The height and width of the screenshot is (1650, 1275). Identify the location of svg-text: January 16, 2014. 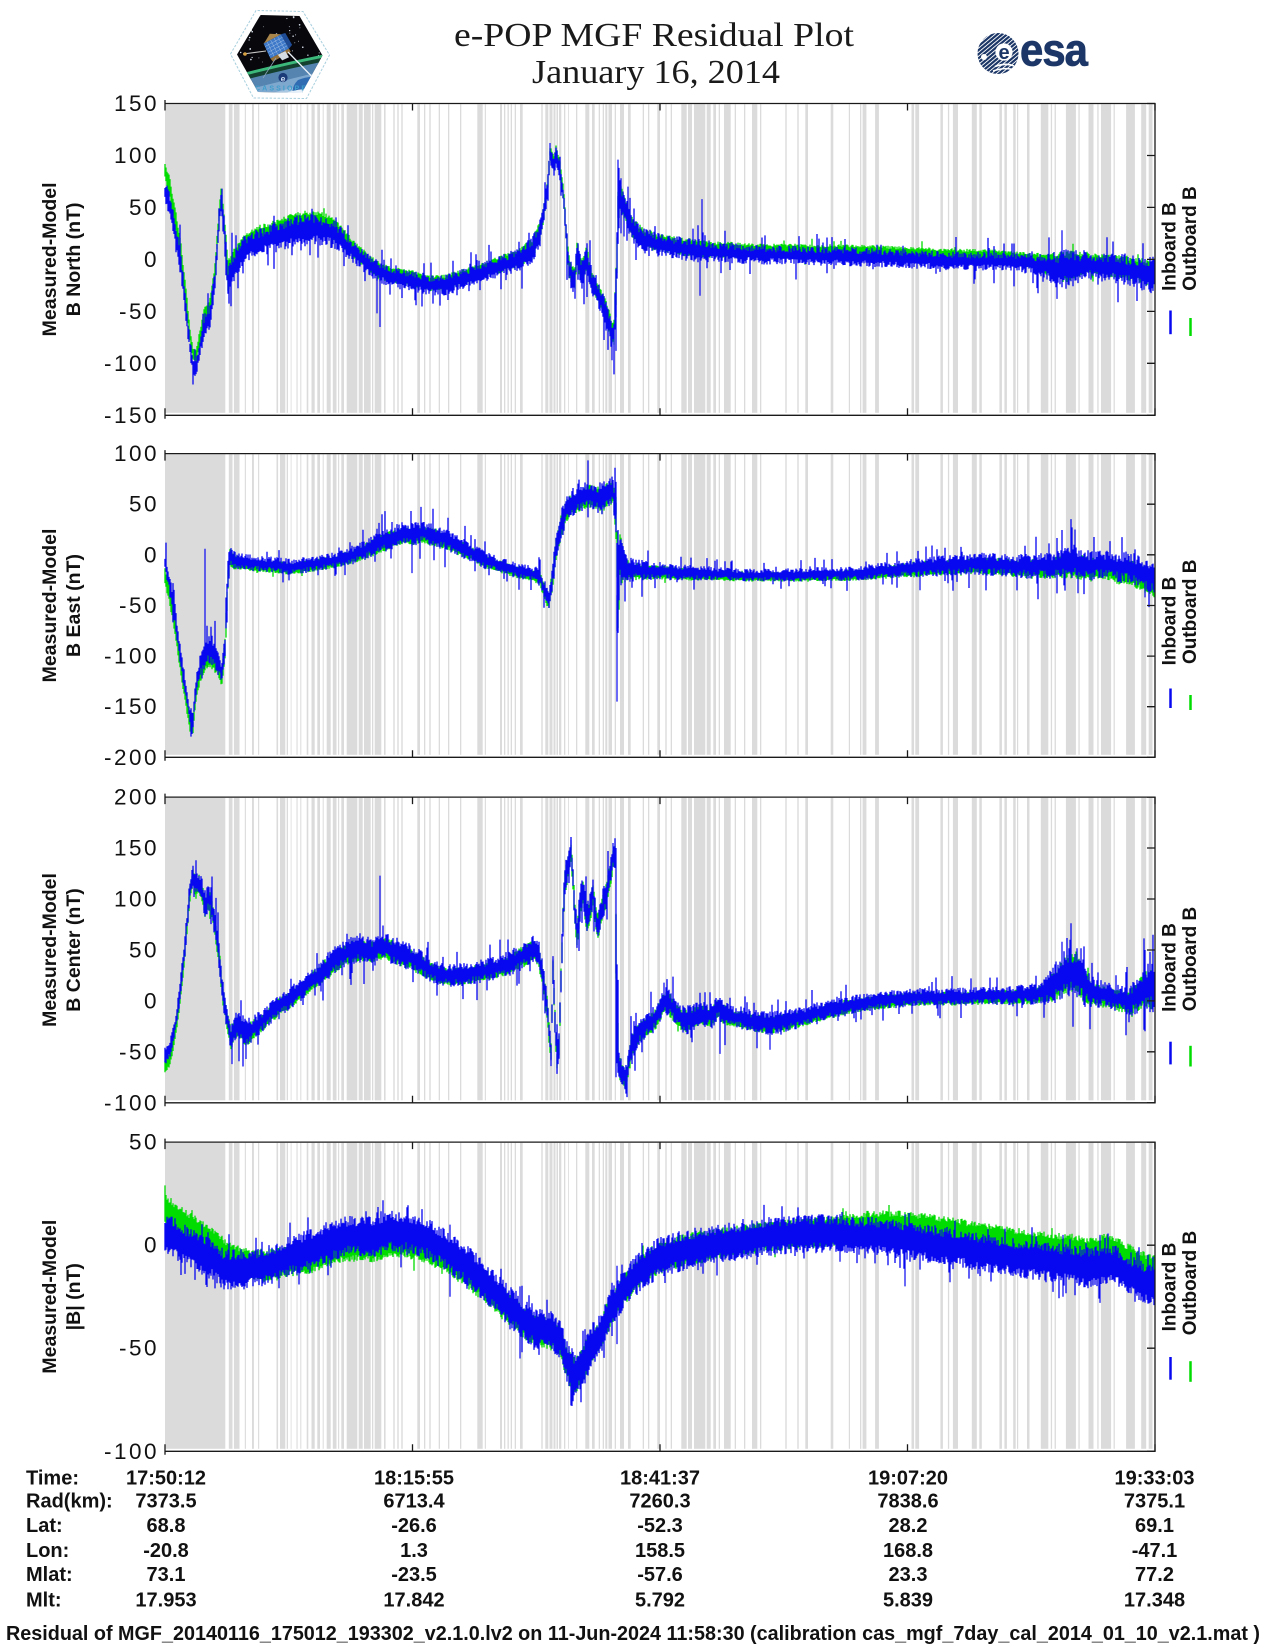
(656, 72).